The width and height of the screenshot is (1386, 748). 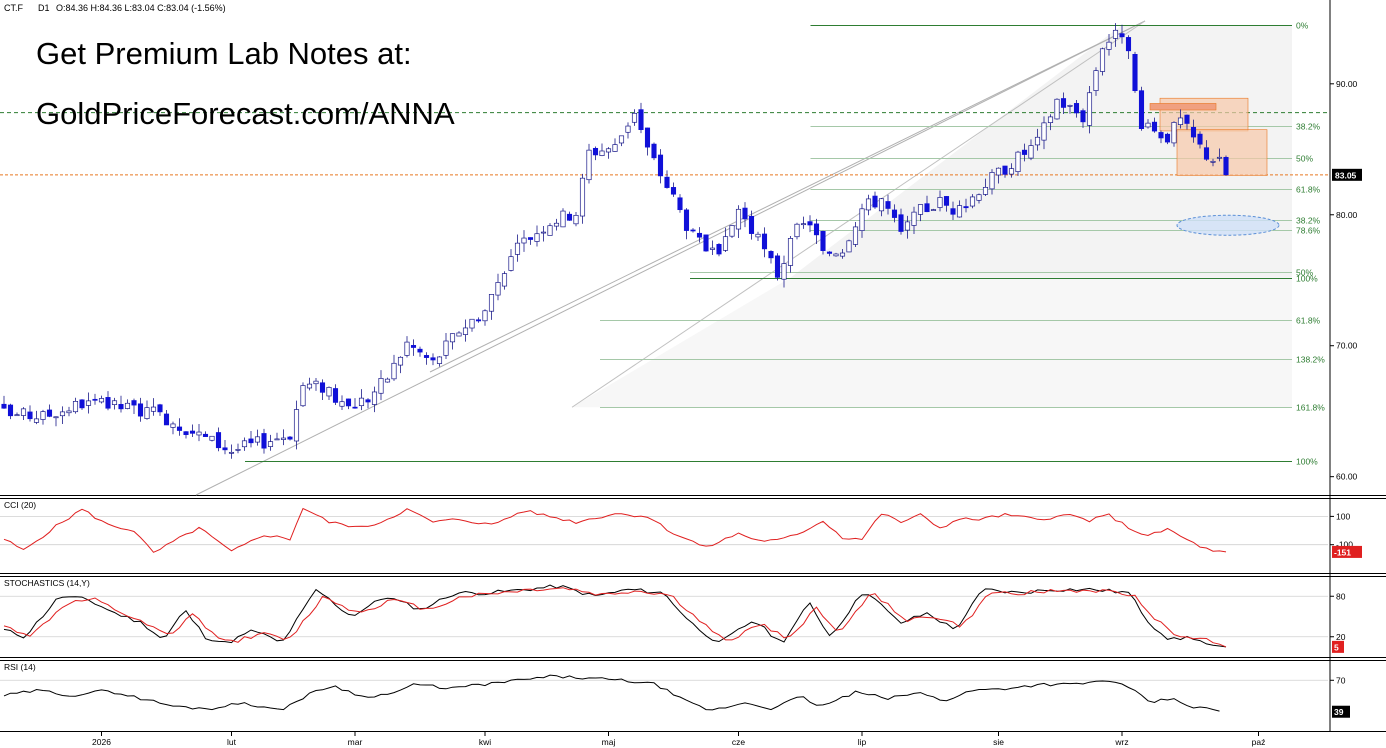 I want to click on rsi-panel: RSI (14) 70 39, so click(x=675, y=690).